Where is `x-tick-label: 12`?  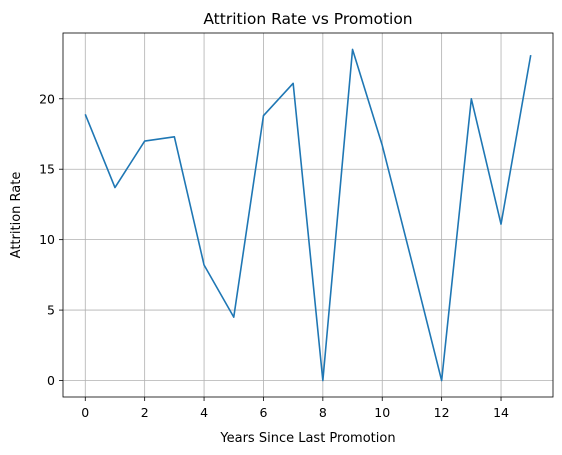 x-tick-label: 12 is located at coordinates (442, 412).